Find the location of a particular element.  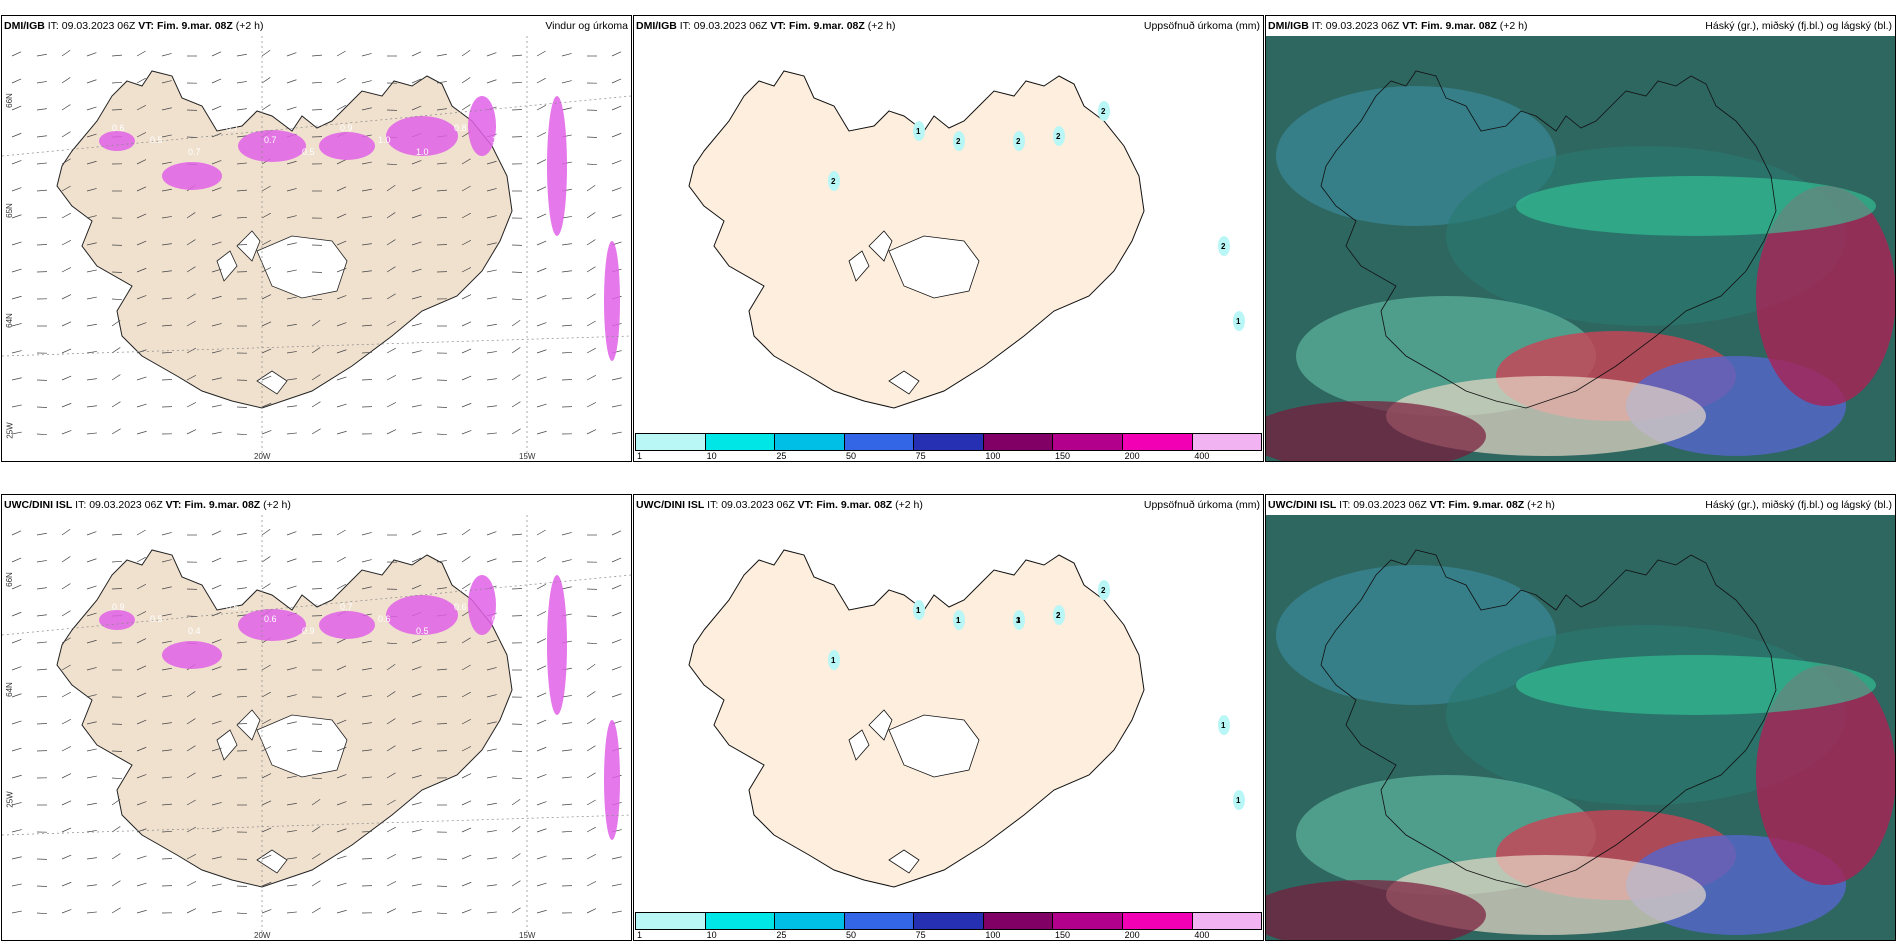

iceland-map is located at coordinates (1580, 727).